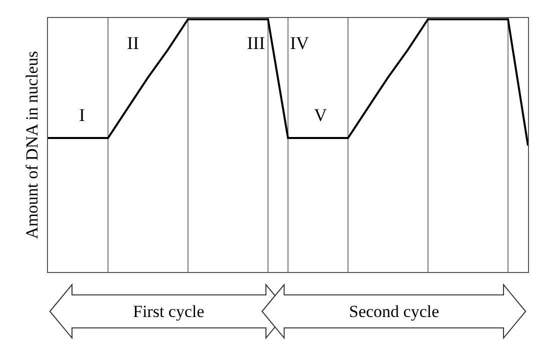 This screenshot has width=553, height=361. What do you see at coordinates (394, 311) in the screenshot?
I see `text: Second cycle` at bounding box center [394, 311].